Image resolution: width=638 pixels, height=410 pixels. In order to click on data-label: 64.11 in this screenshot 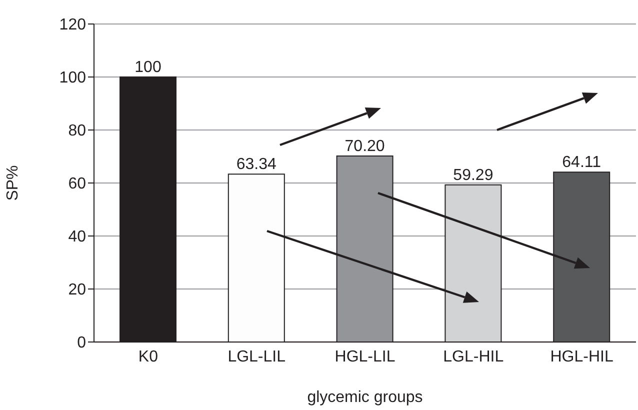, I will do `click(582, 163)`.